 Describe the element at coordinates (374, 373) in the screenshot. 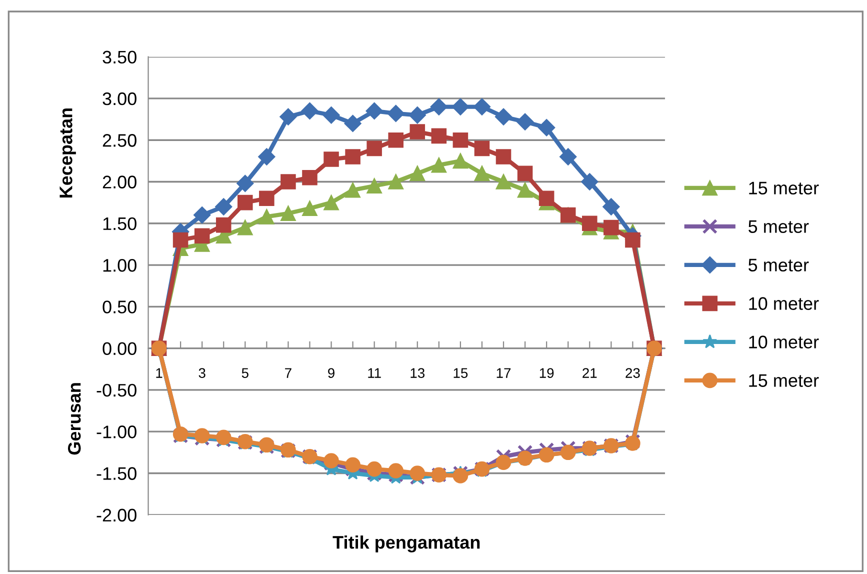

I see `x-tick-label: 11` at that location.